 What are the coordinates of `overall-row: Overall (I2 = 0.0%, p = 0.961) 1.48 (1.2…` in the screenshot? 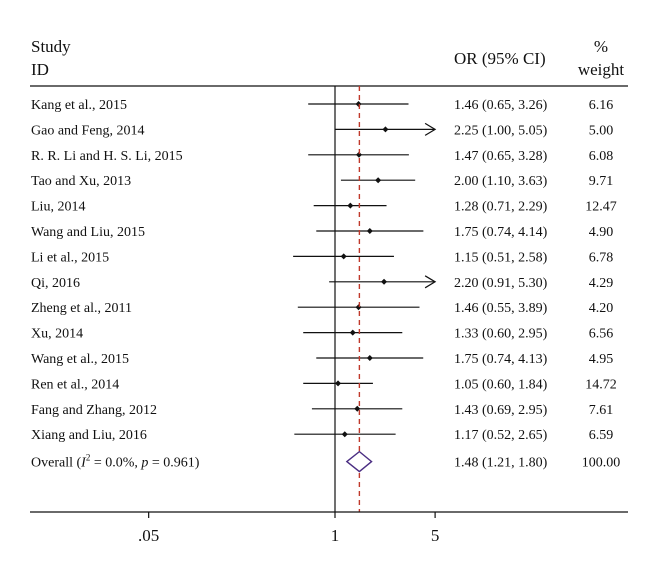 It's located at (325, 462).